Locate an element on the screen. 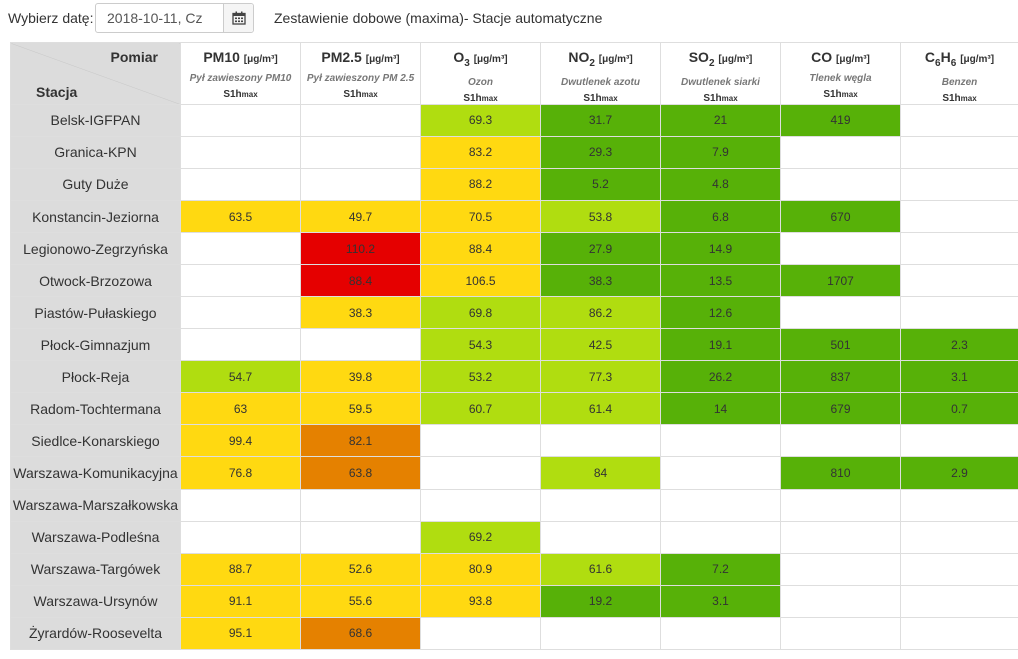 This screenshot has height=659, width=1018. measurement-cell: 63.8 is located at coordinates (360, 473).